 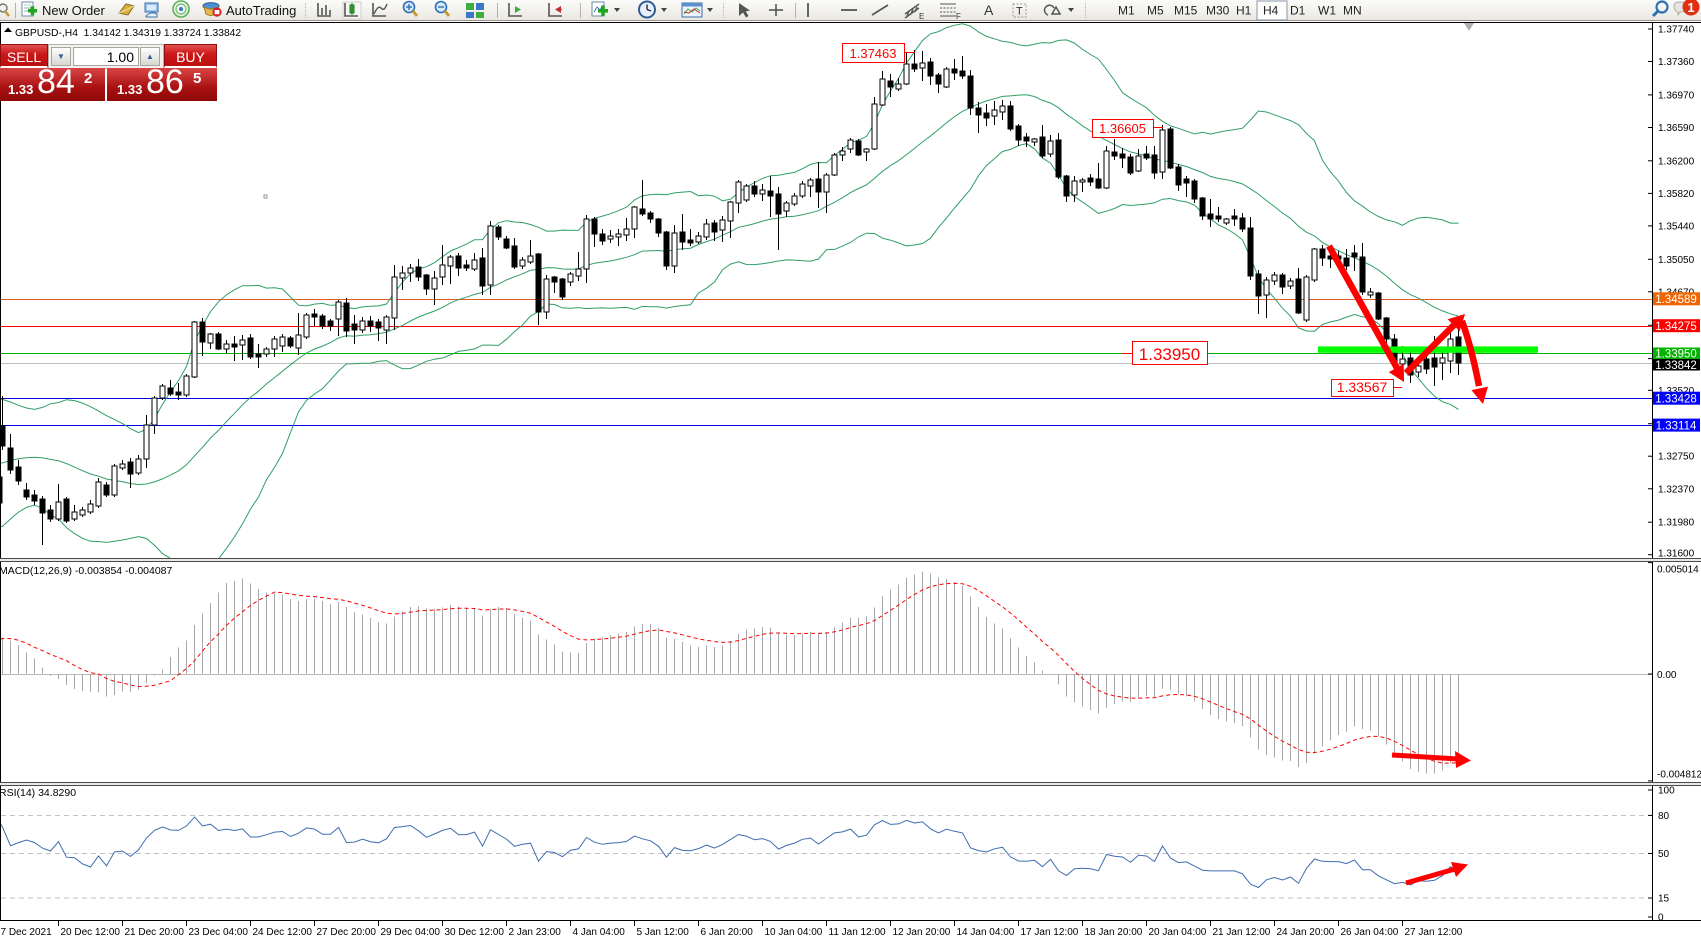 What do you see at coordinates (27, 932) in the screenshot?
I see `svg-text: 7 Dec 2021` at bounding box center [27, 932].